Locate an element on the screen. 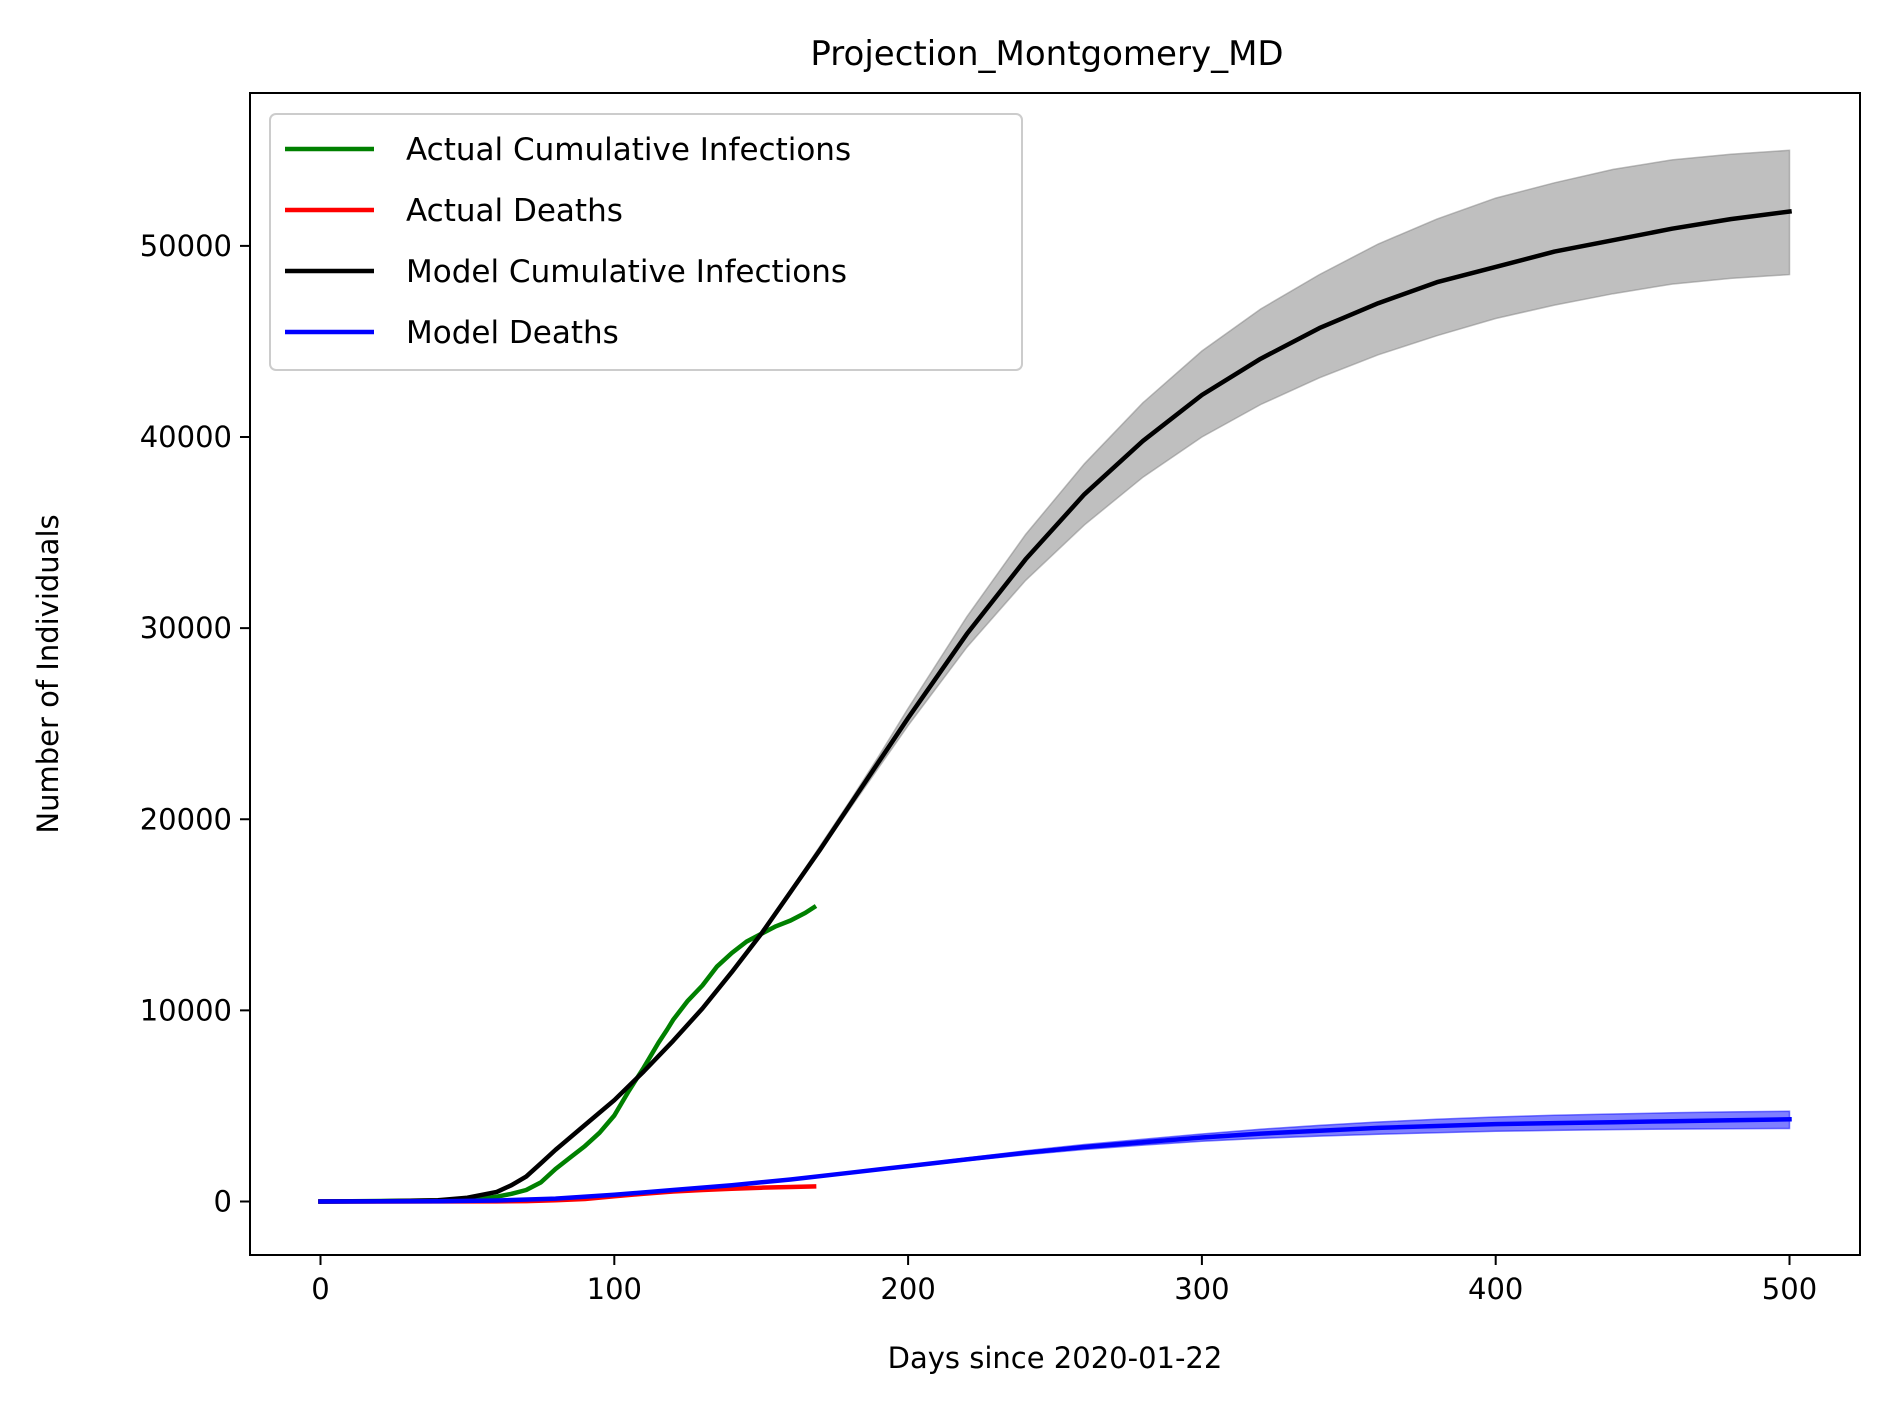  y-axis-label: Number of Individuals is located at coordinates (48, 673).